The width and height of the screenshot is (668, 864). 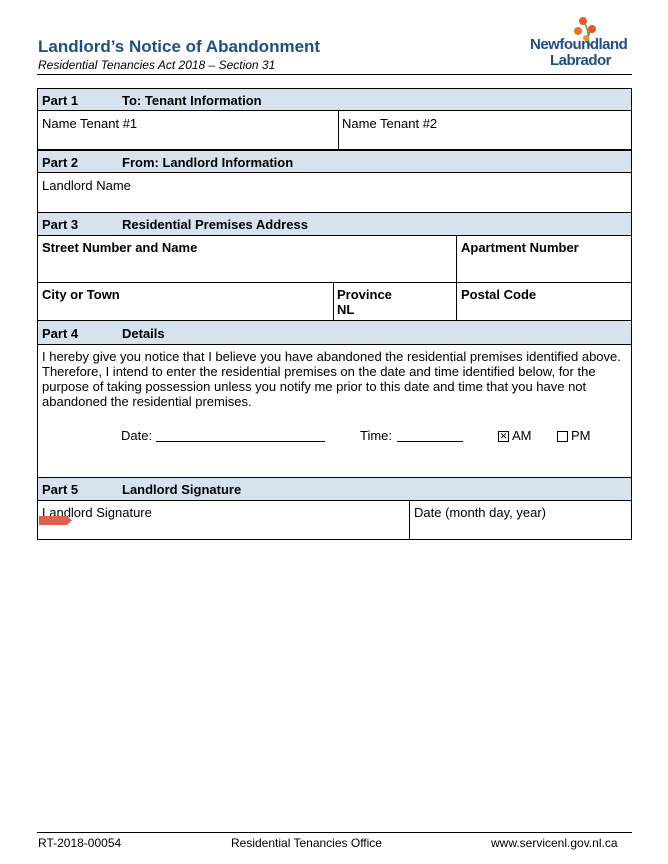 What do you see at coordinates (179, 46) in the screenshot?
I see `form-title: Landlord’s Notice of Abandonment` at bounding box center [179, 46].